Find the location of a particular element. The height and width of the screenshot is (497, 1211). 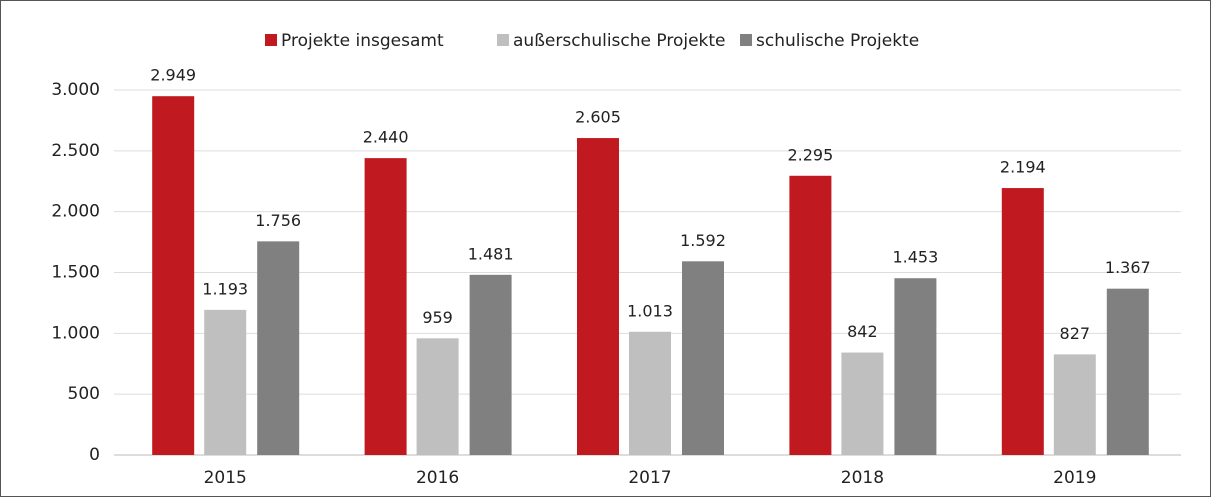

data-label: 827 is located at coordinates (1075, 333).